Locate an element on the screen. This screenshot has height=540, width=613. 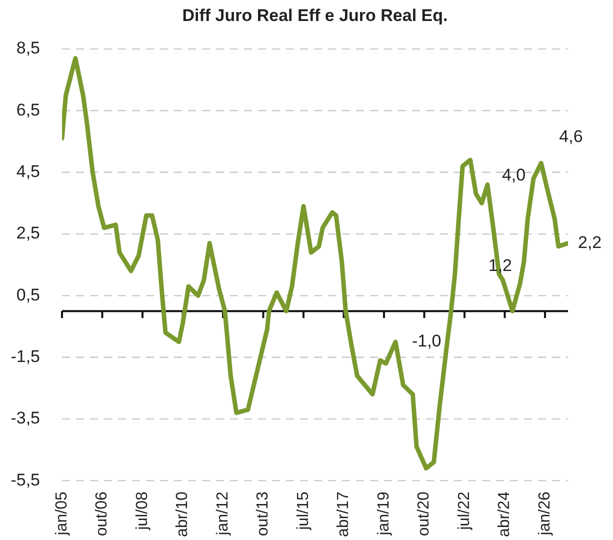
annotation: -1,0 is located at coordinates (427, 341).